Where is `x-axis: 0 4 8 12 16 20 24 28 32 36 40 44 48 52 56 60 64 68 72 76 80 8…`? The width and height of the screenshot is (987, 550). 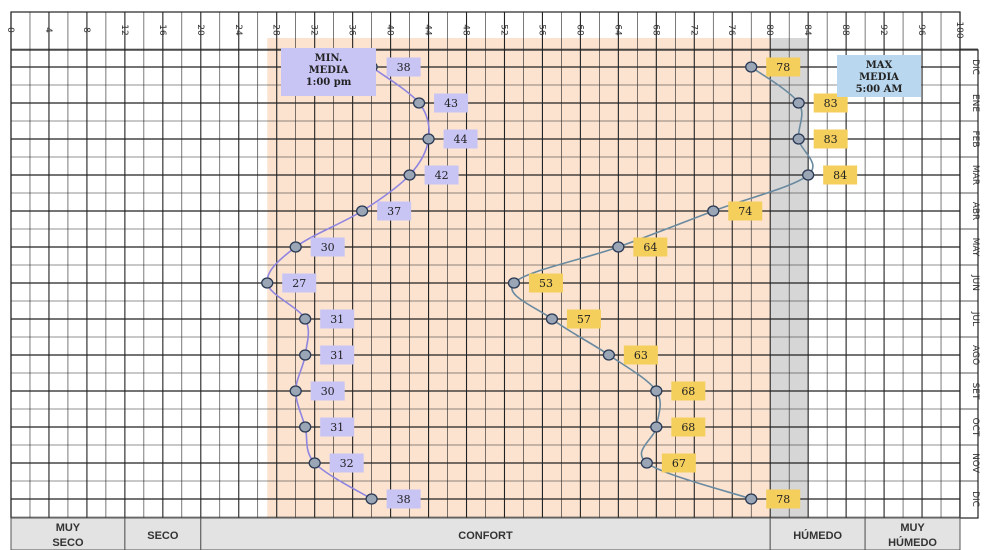
x-axis: 0 4 8 12 16 20 24 28 32 36 40 44 48 52 56 60 64 68 72 76 80 8… is located at coordinates (484, 29).